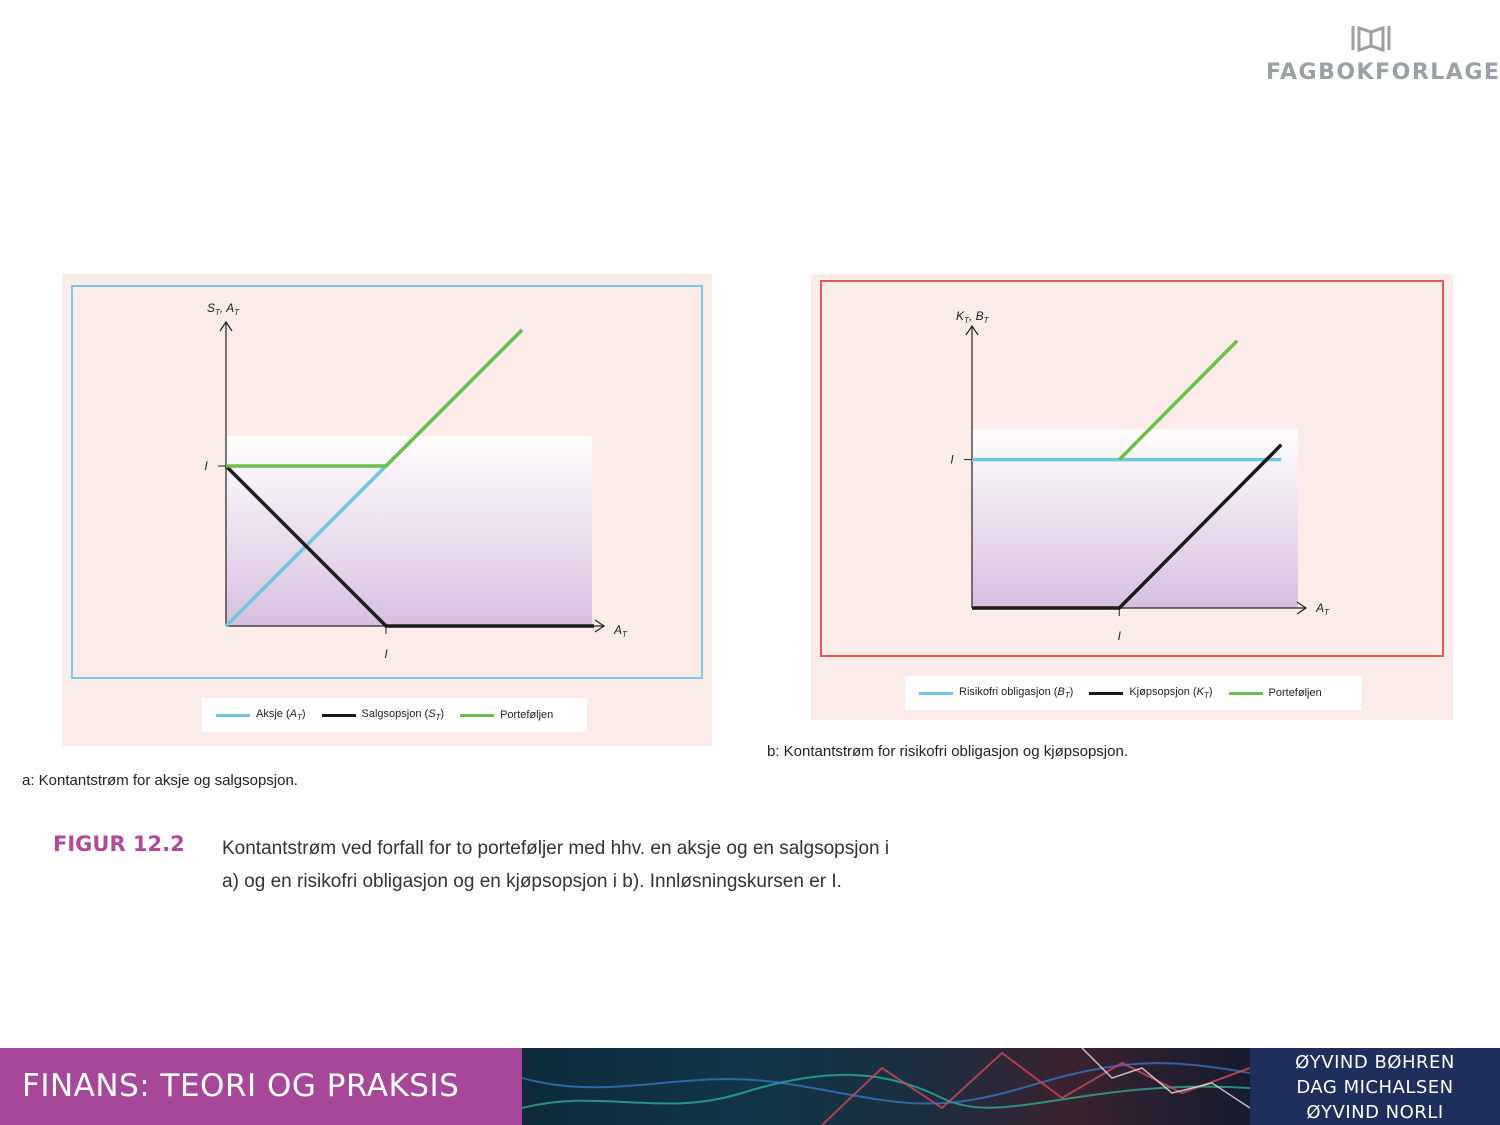  I want to click on chart-b-plot: KT, BT AT I I, so click(1132, 468).